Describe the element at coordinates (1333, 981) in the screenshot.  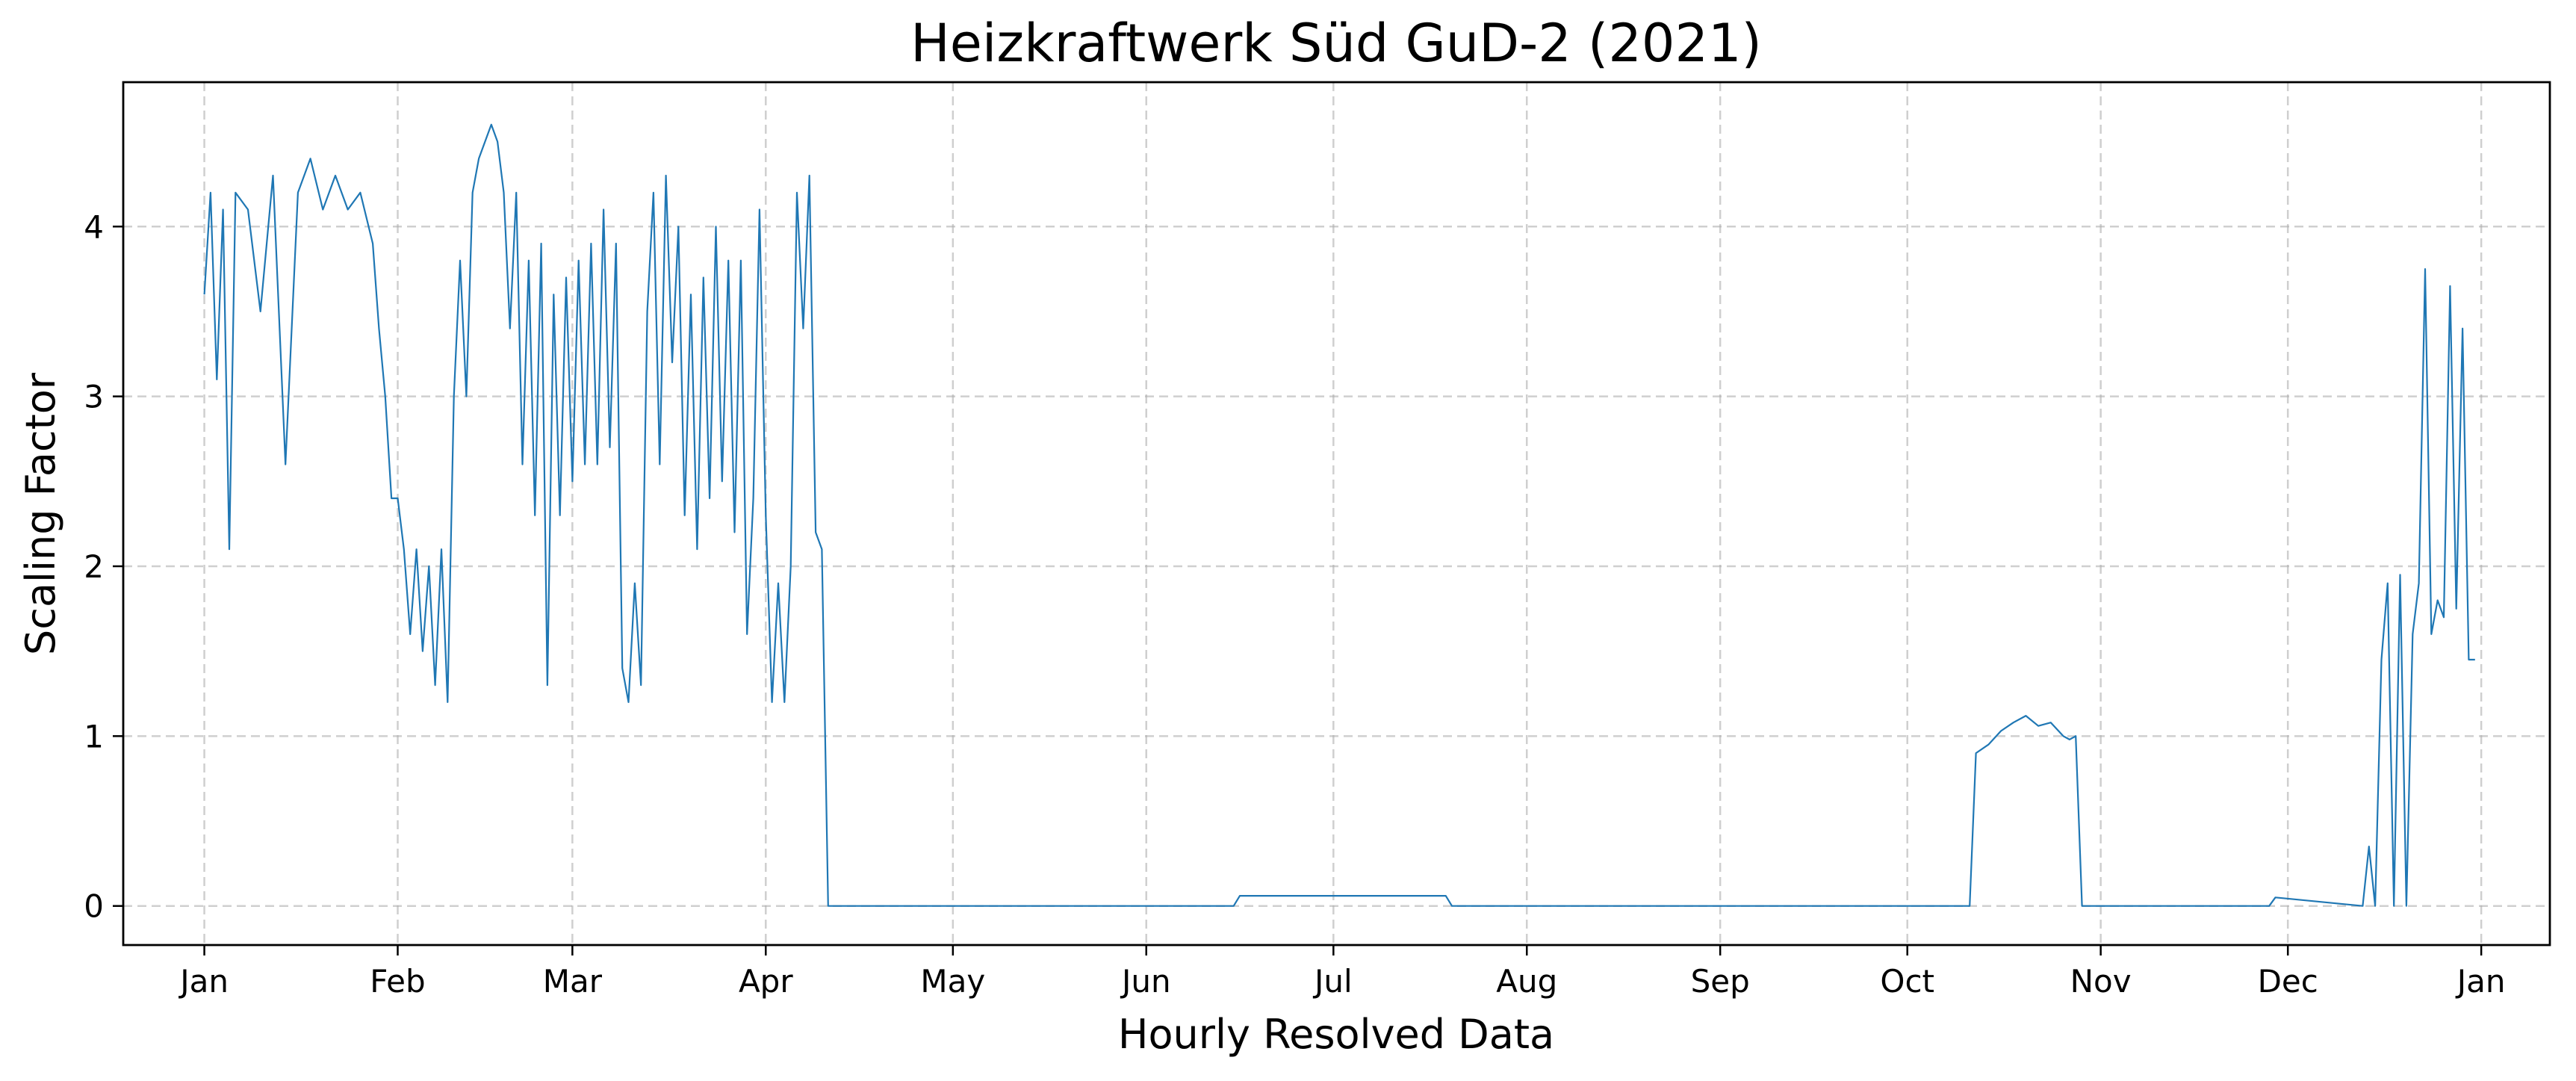
I see `x-tick-label: Jul` at that location.